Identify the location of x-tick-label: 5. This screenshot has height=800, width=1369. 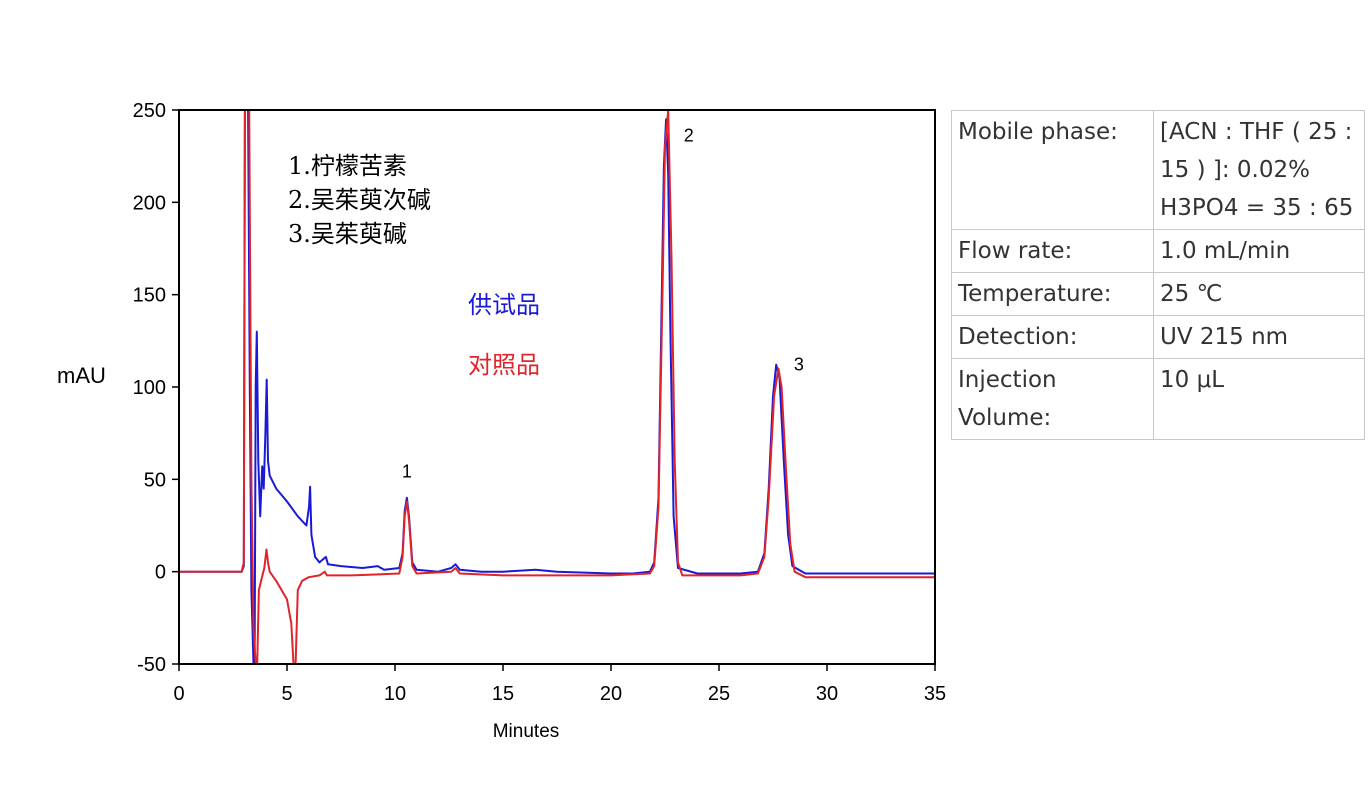
(286, 694).